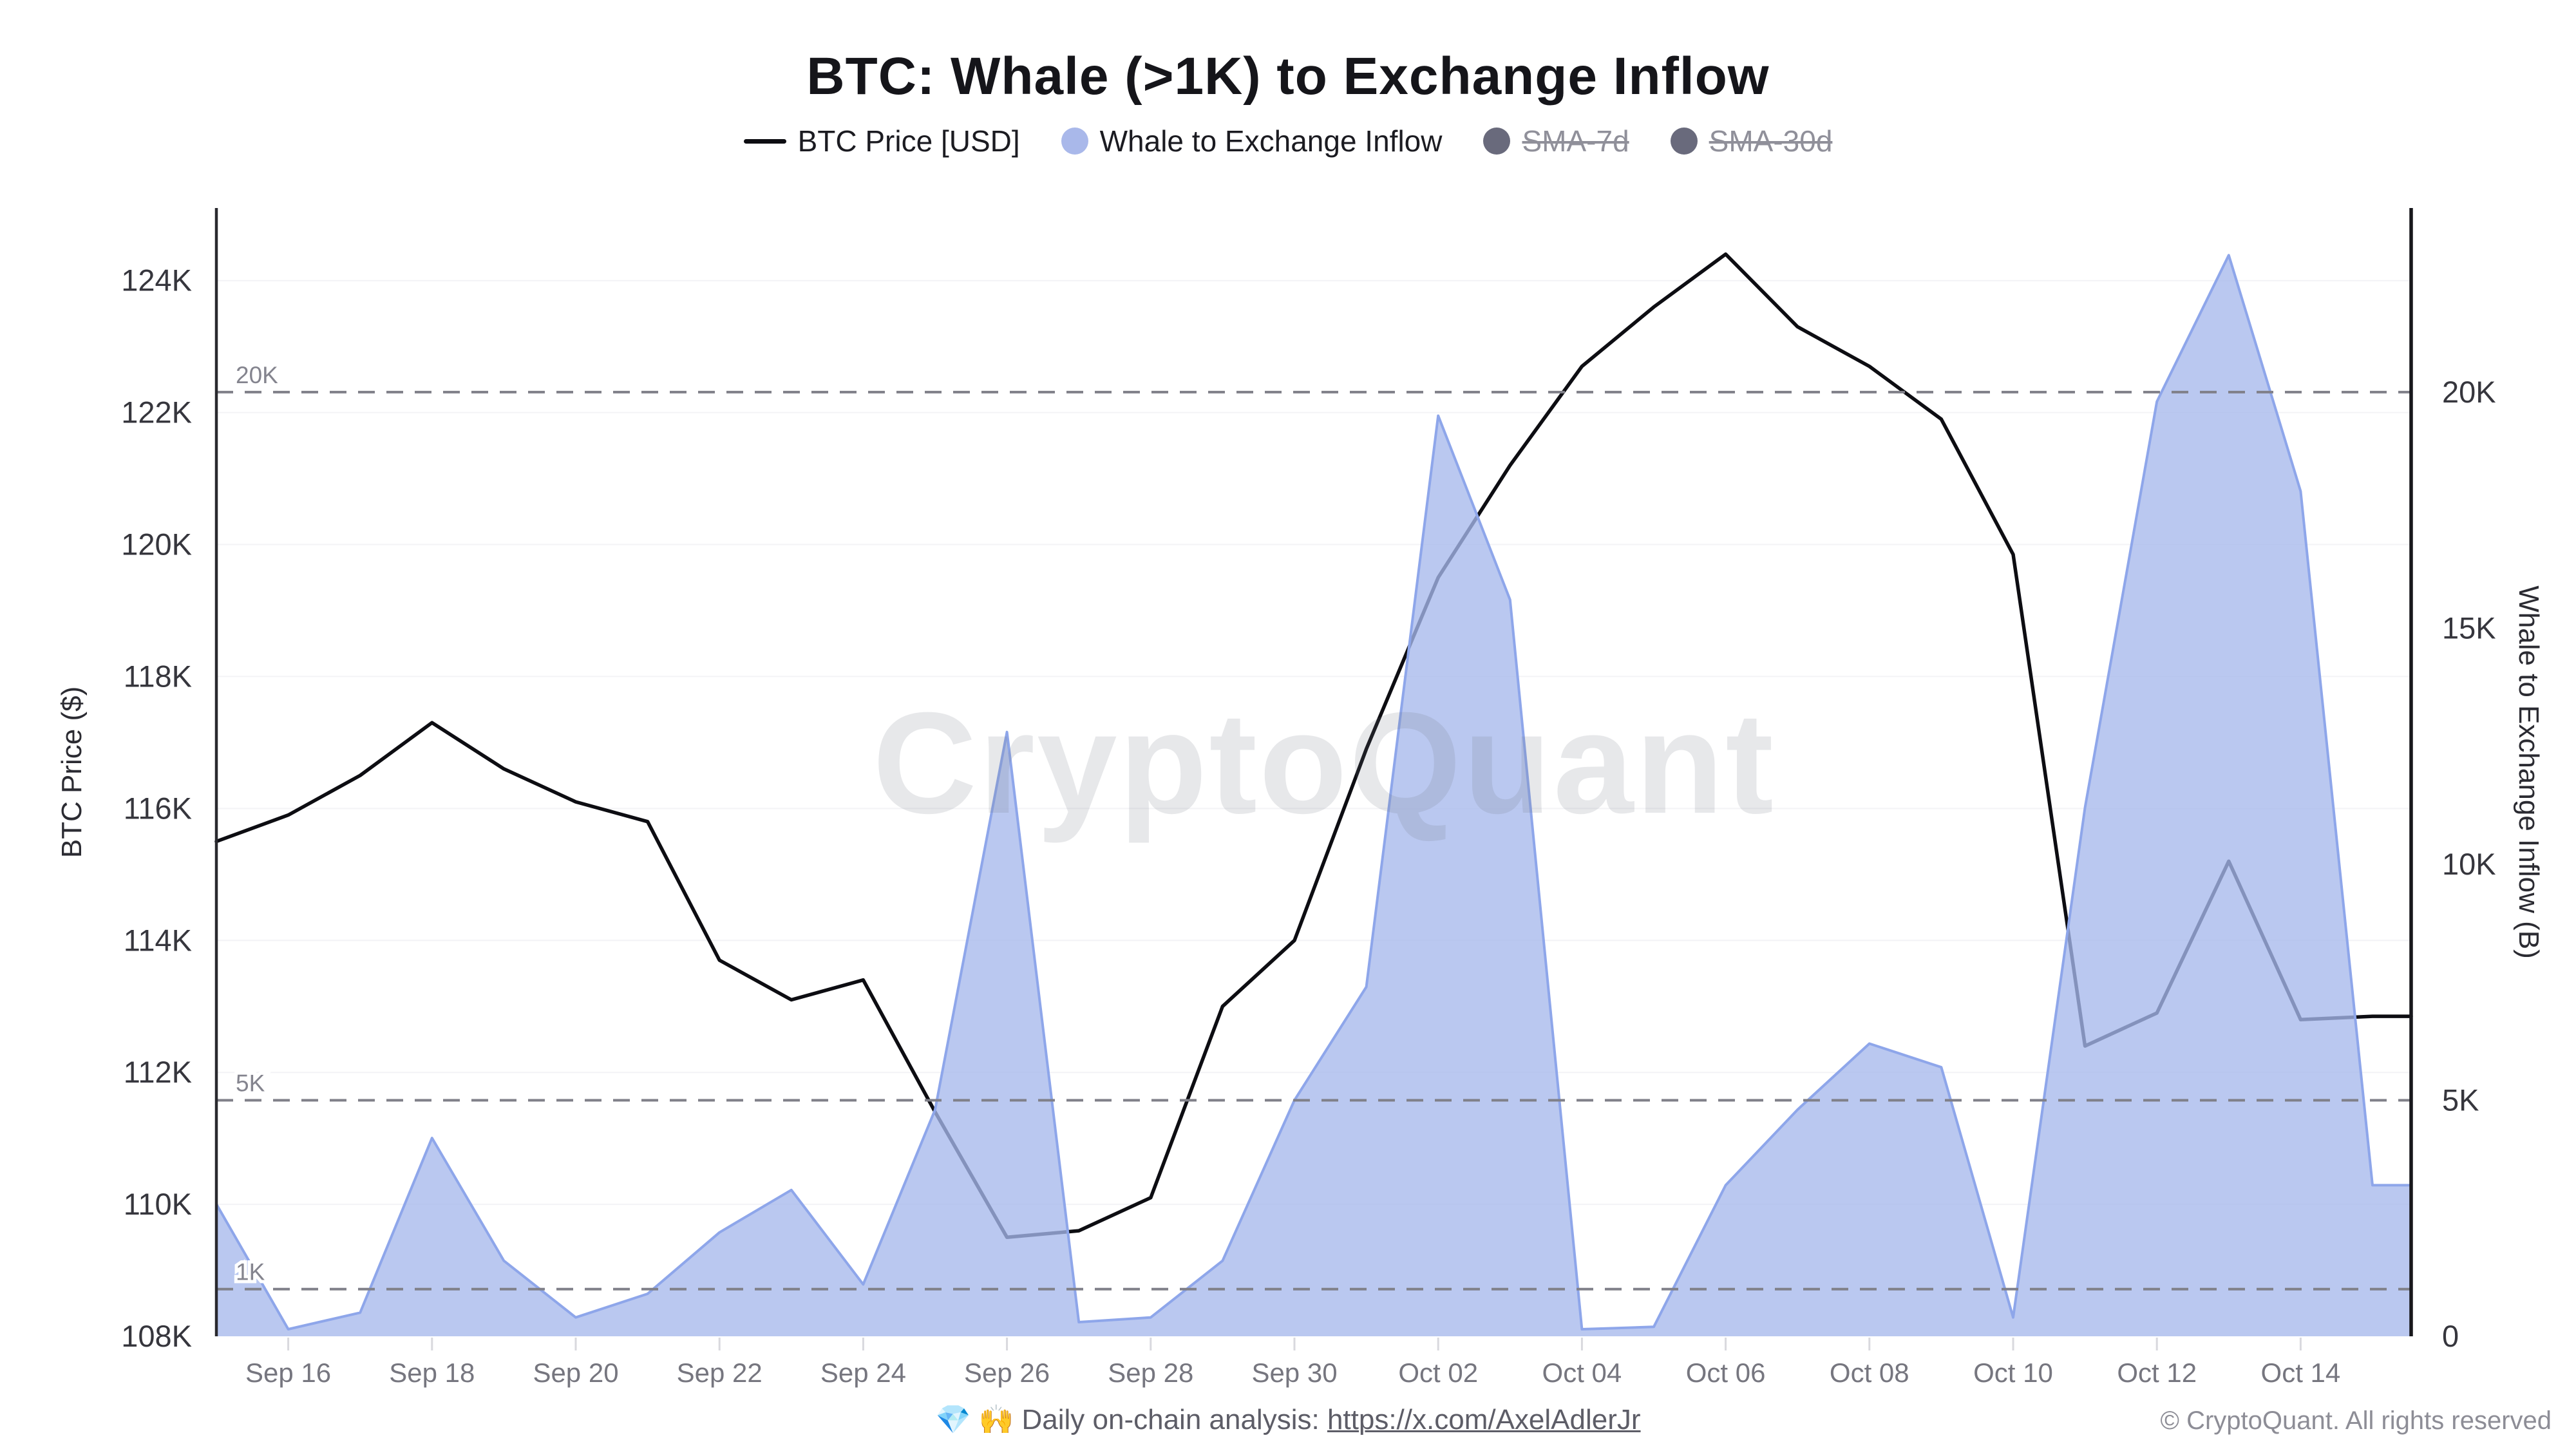 The height and width of the screenshot is (1449, 2576). What do you see at coordinates (2469, 864) in the screenshot?
I see `right-tick-label: 10K` at bounding box center [2469, 864].